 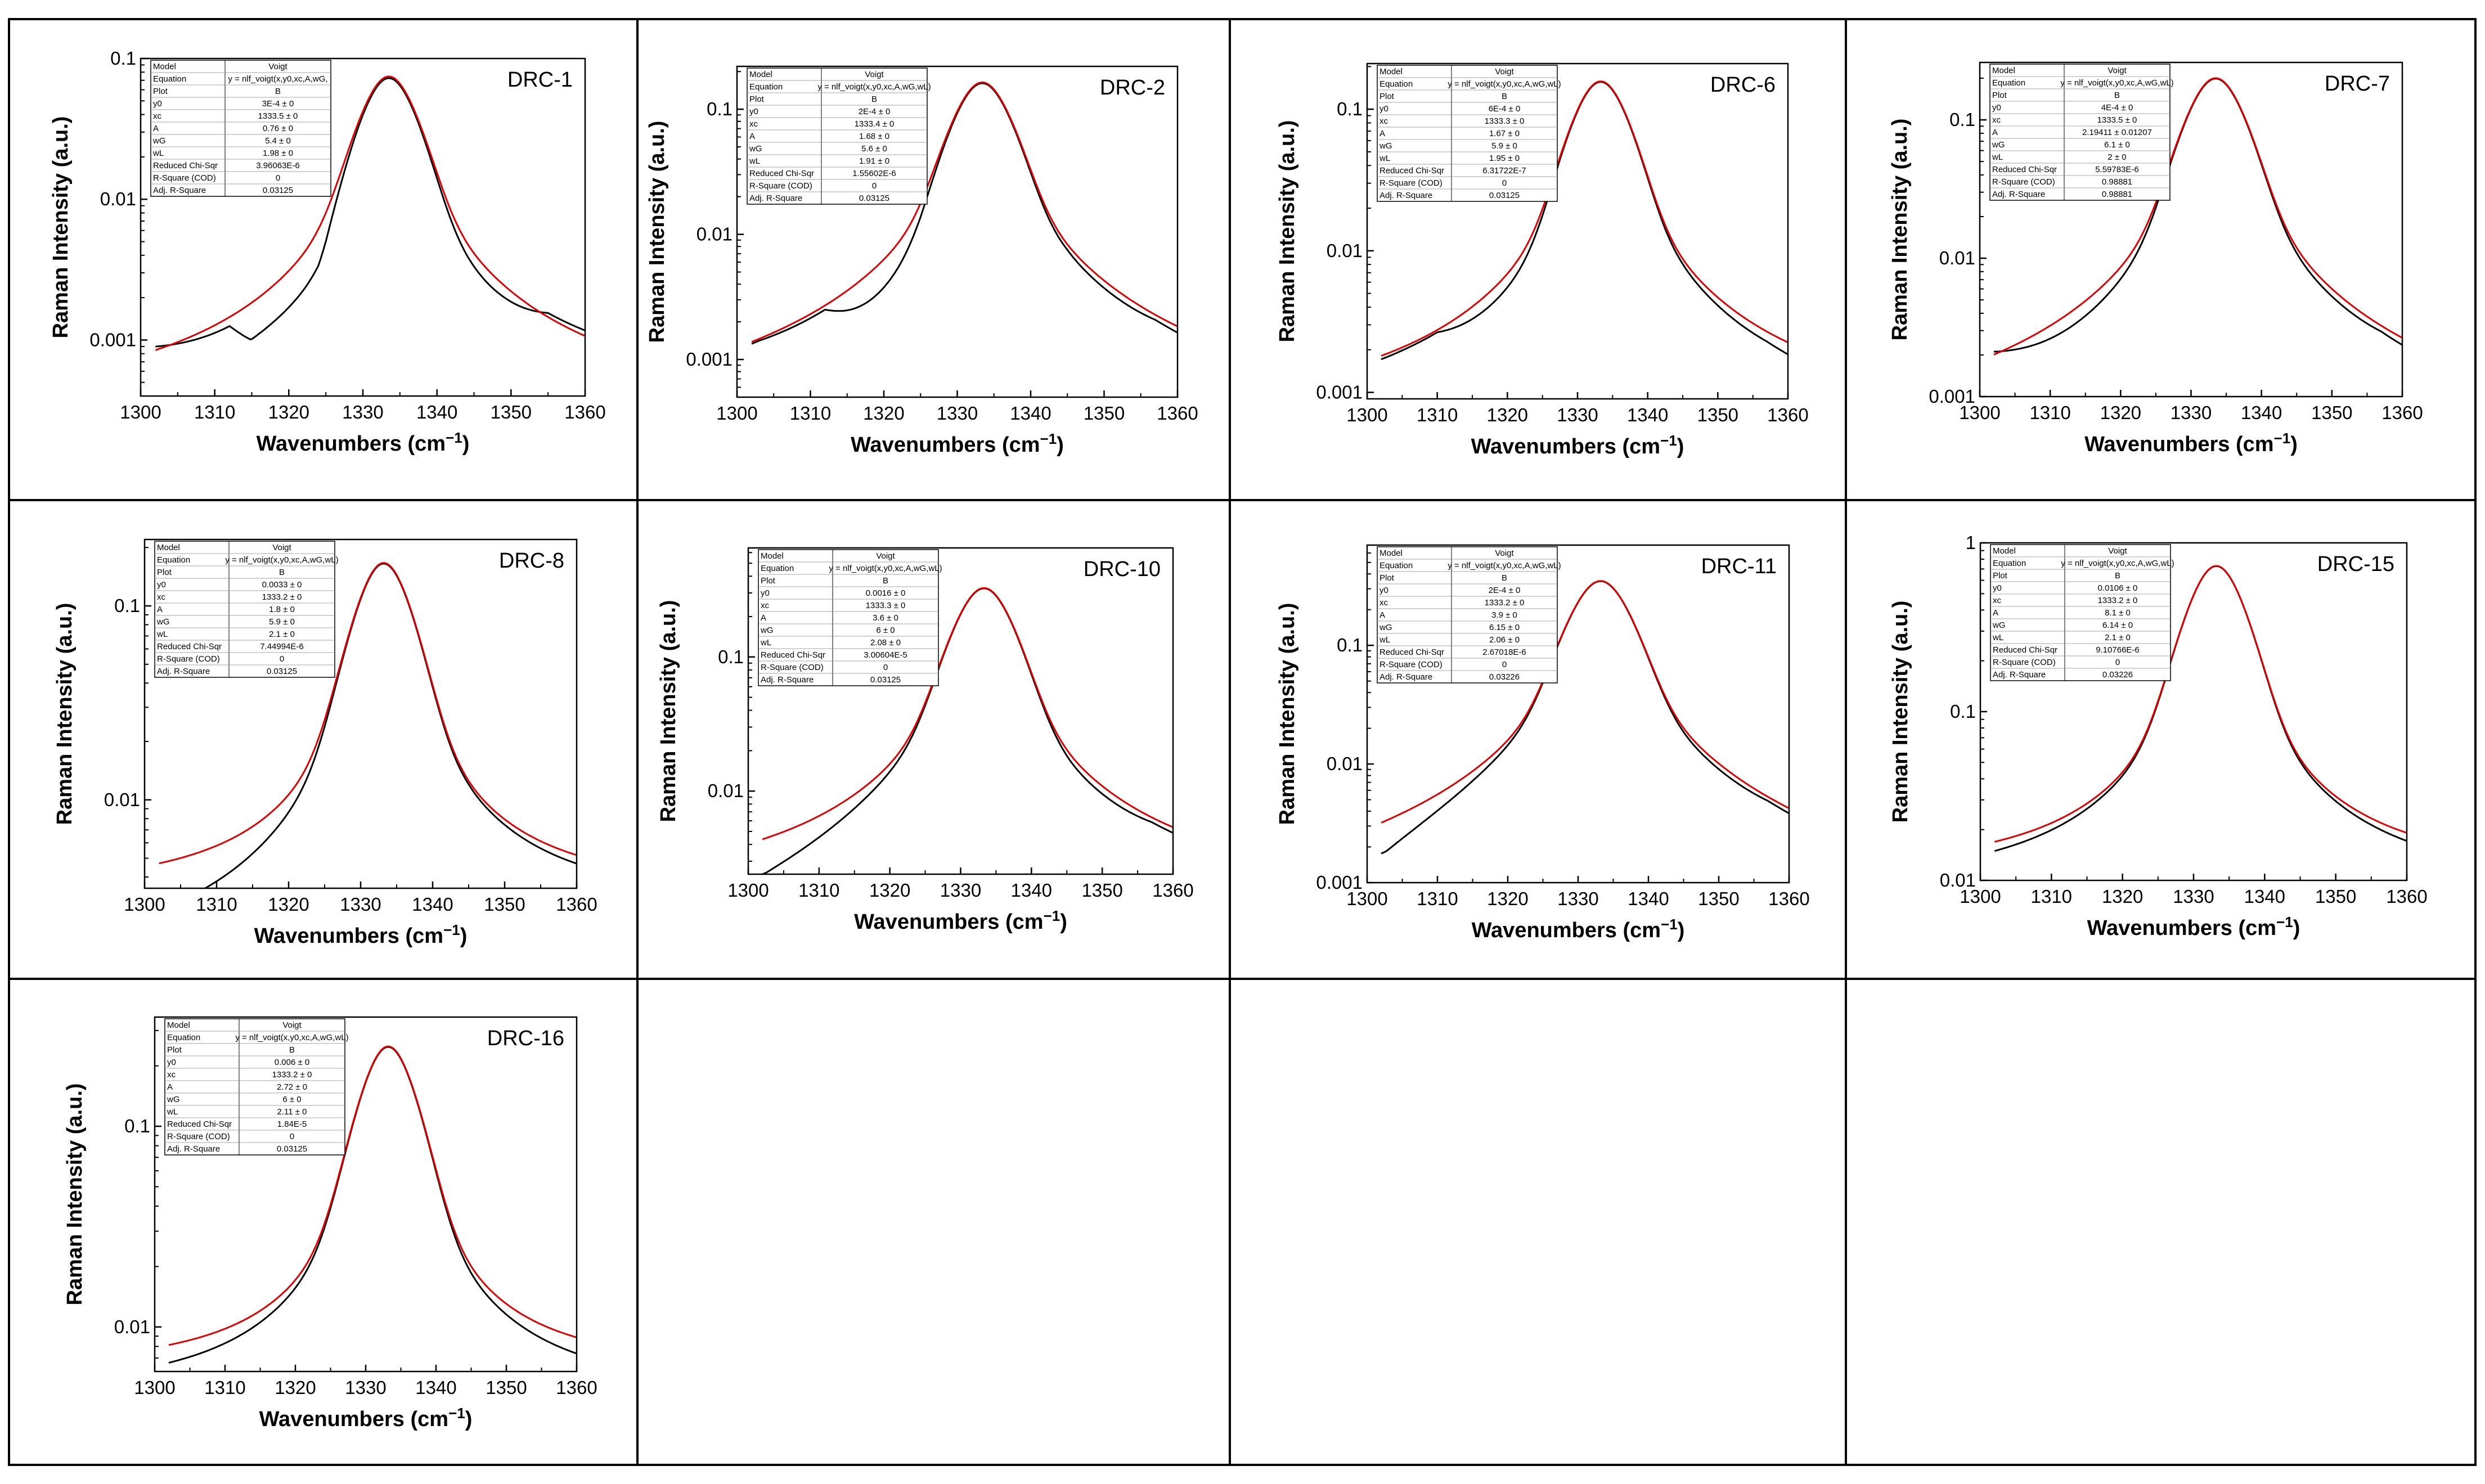 I want to click on fit-table-key: wG, so click(x=163, y=622).